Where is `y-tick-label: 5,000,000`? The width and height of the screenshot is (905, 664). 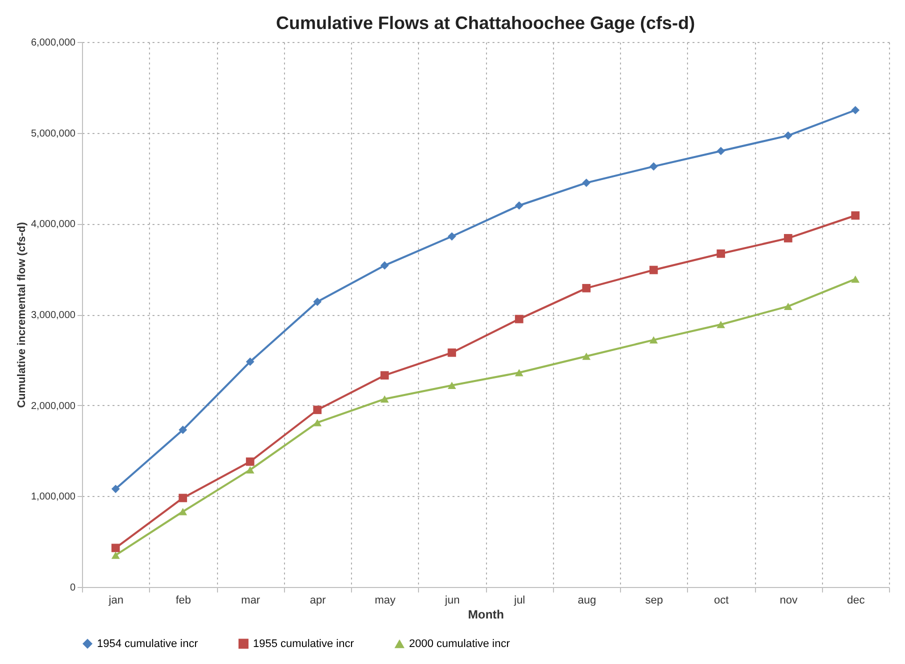
y-tick-label: 5,000,000 is located at coordinates (53, 134).